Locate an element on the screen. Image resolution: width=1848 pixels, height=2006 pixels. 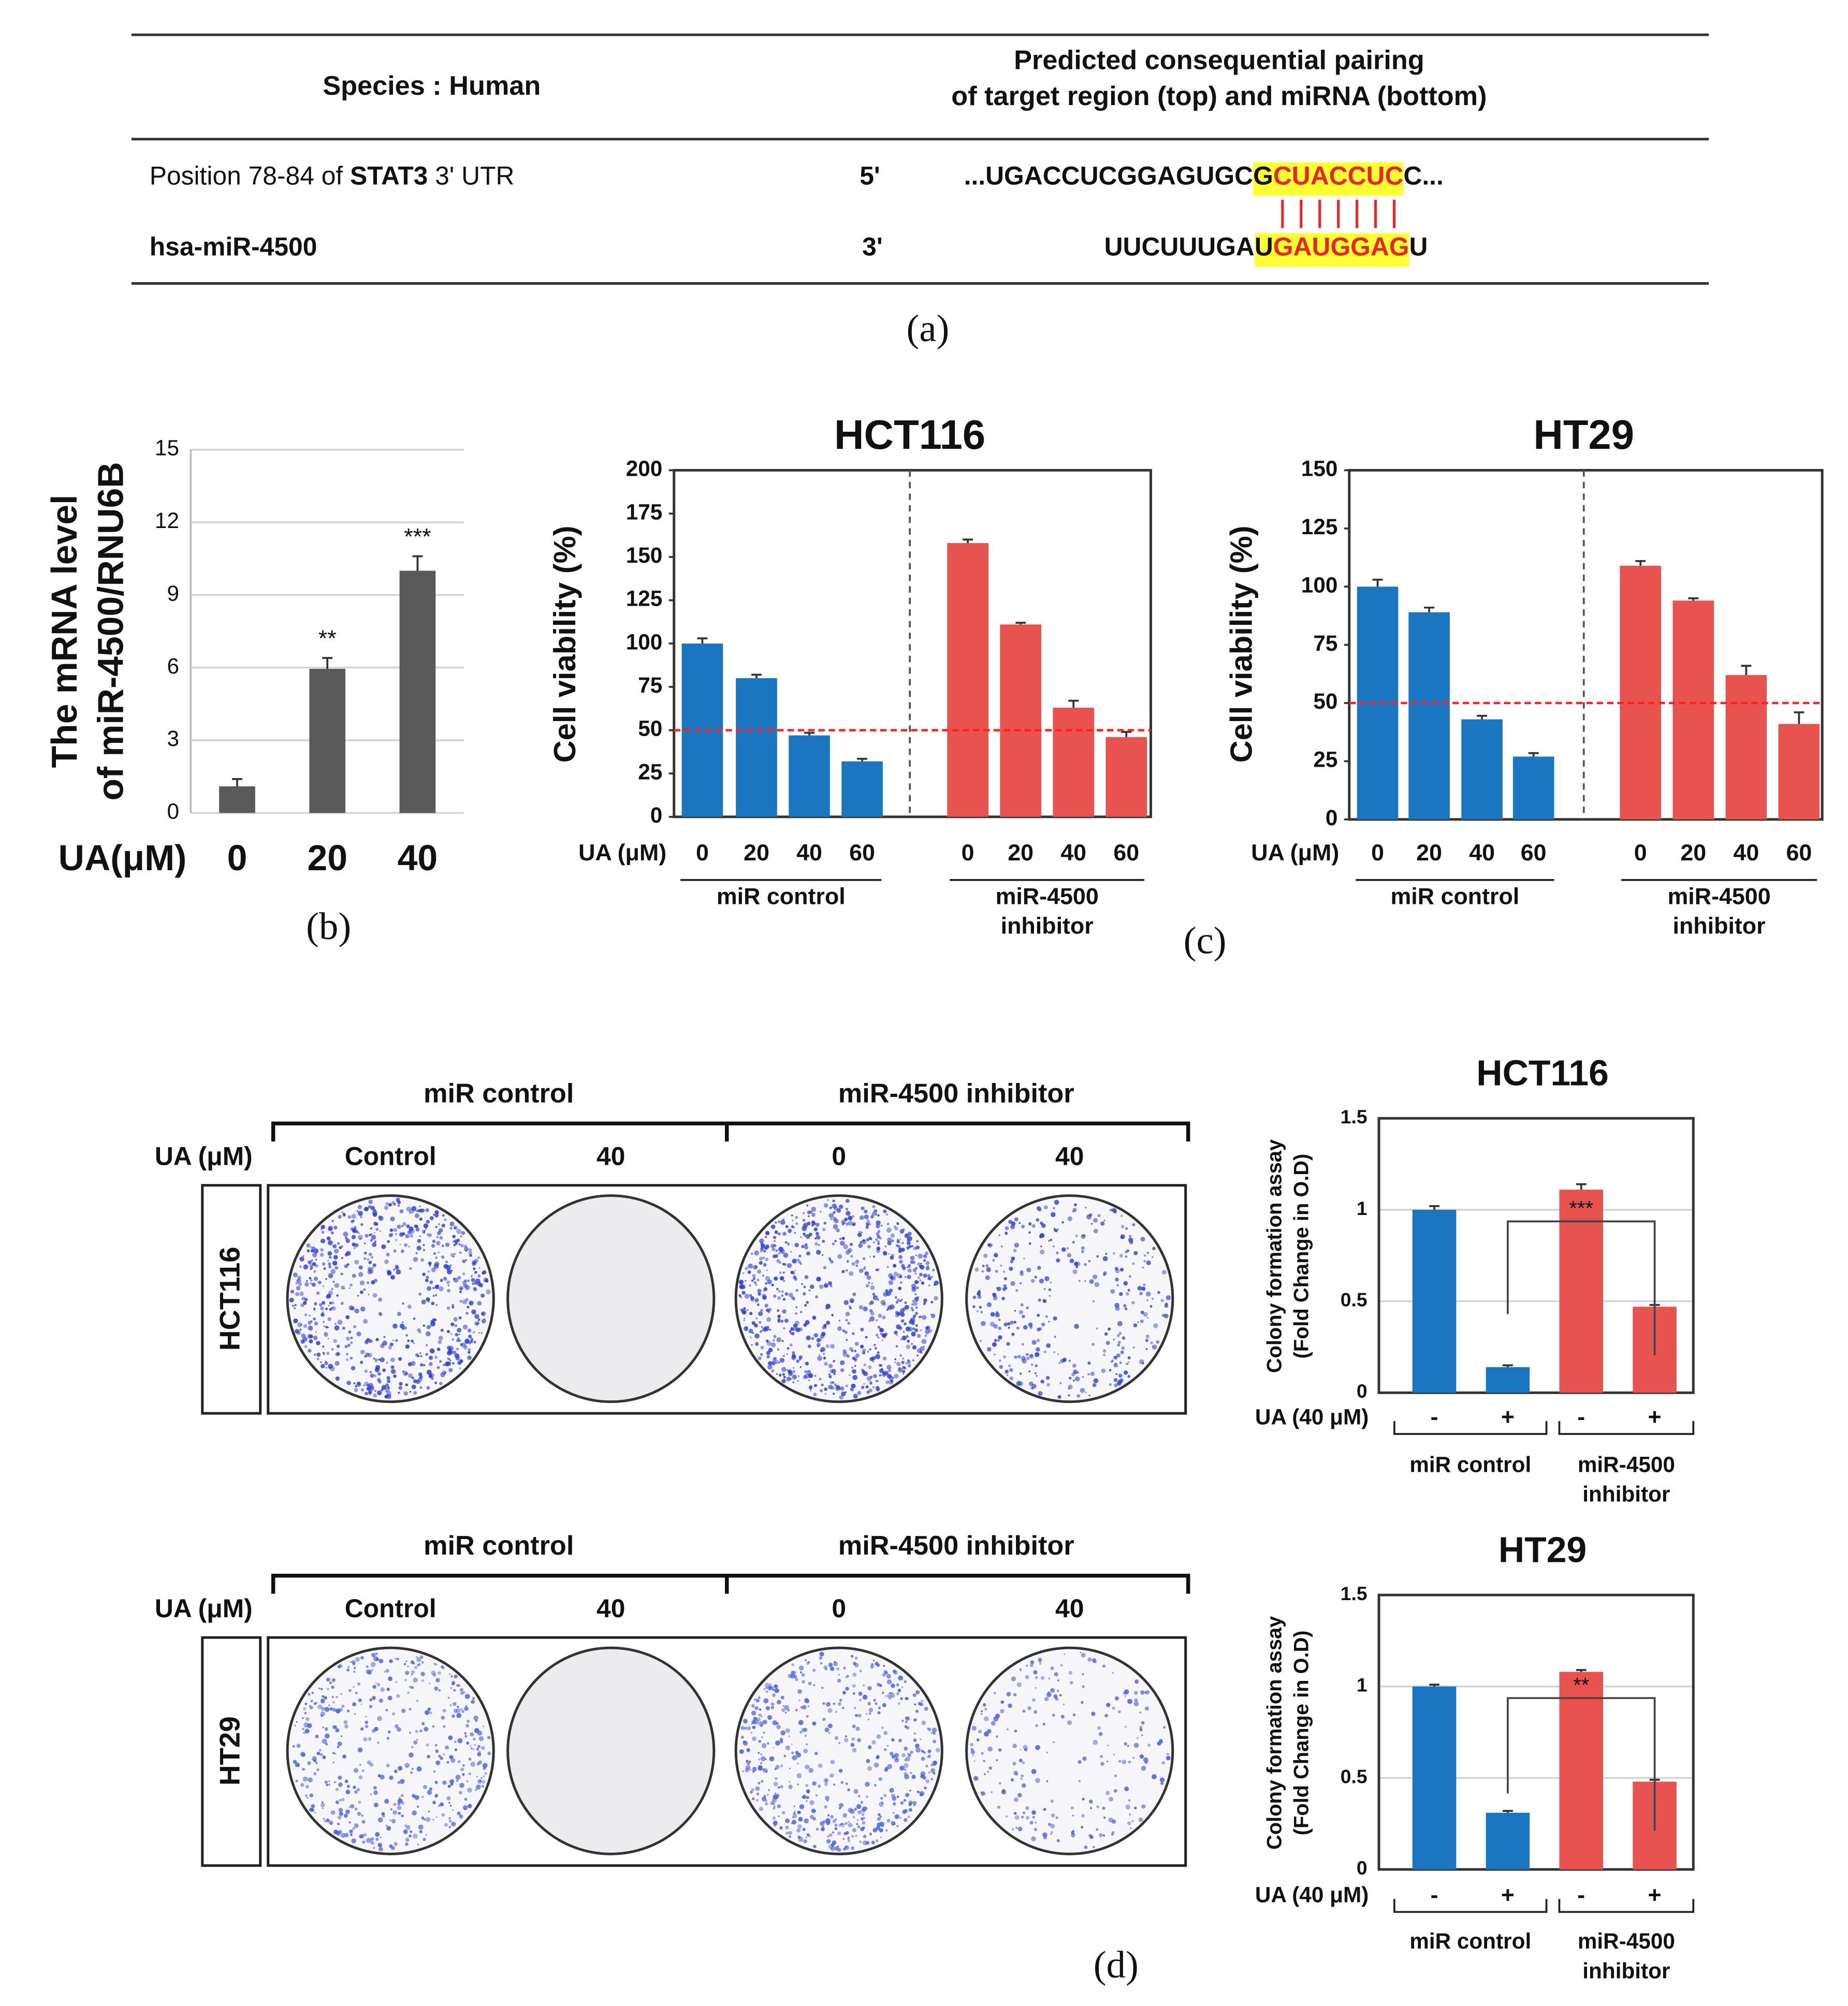
y-tick-label: 15 is located at coordinates (167, 448).